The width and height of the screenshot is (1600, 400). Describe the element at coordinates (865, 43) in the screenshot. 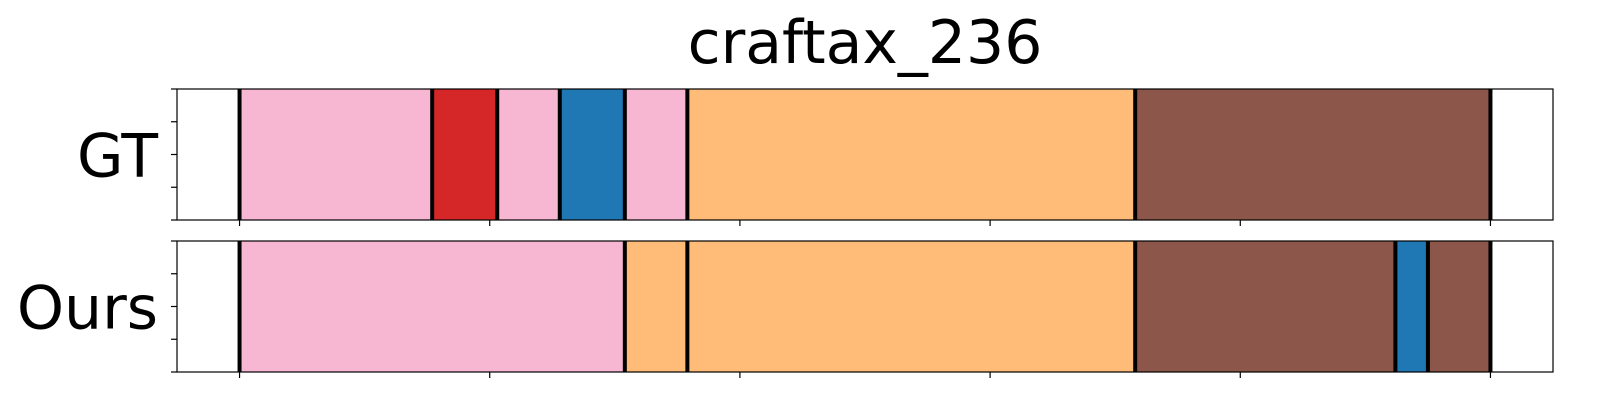

I see `chart-title: craftax_236` at that location.